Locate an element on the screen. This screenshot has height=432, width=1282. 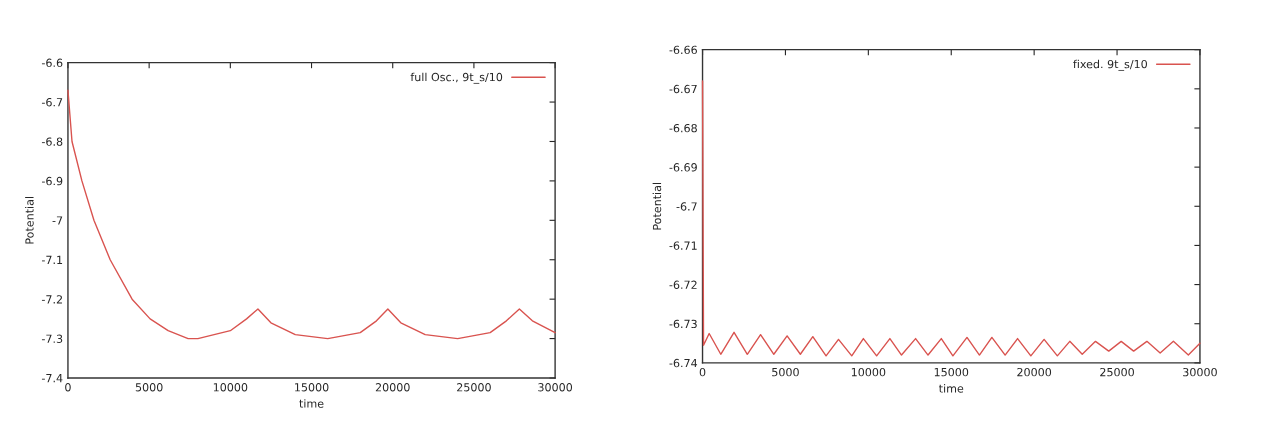
legend-label: fixed. 9t_s/10 is located at coordinates (1110, 65).